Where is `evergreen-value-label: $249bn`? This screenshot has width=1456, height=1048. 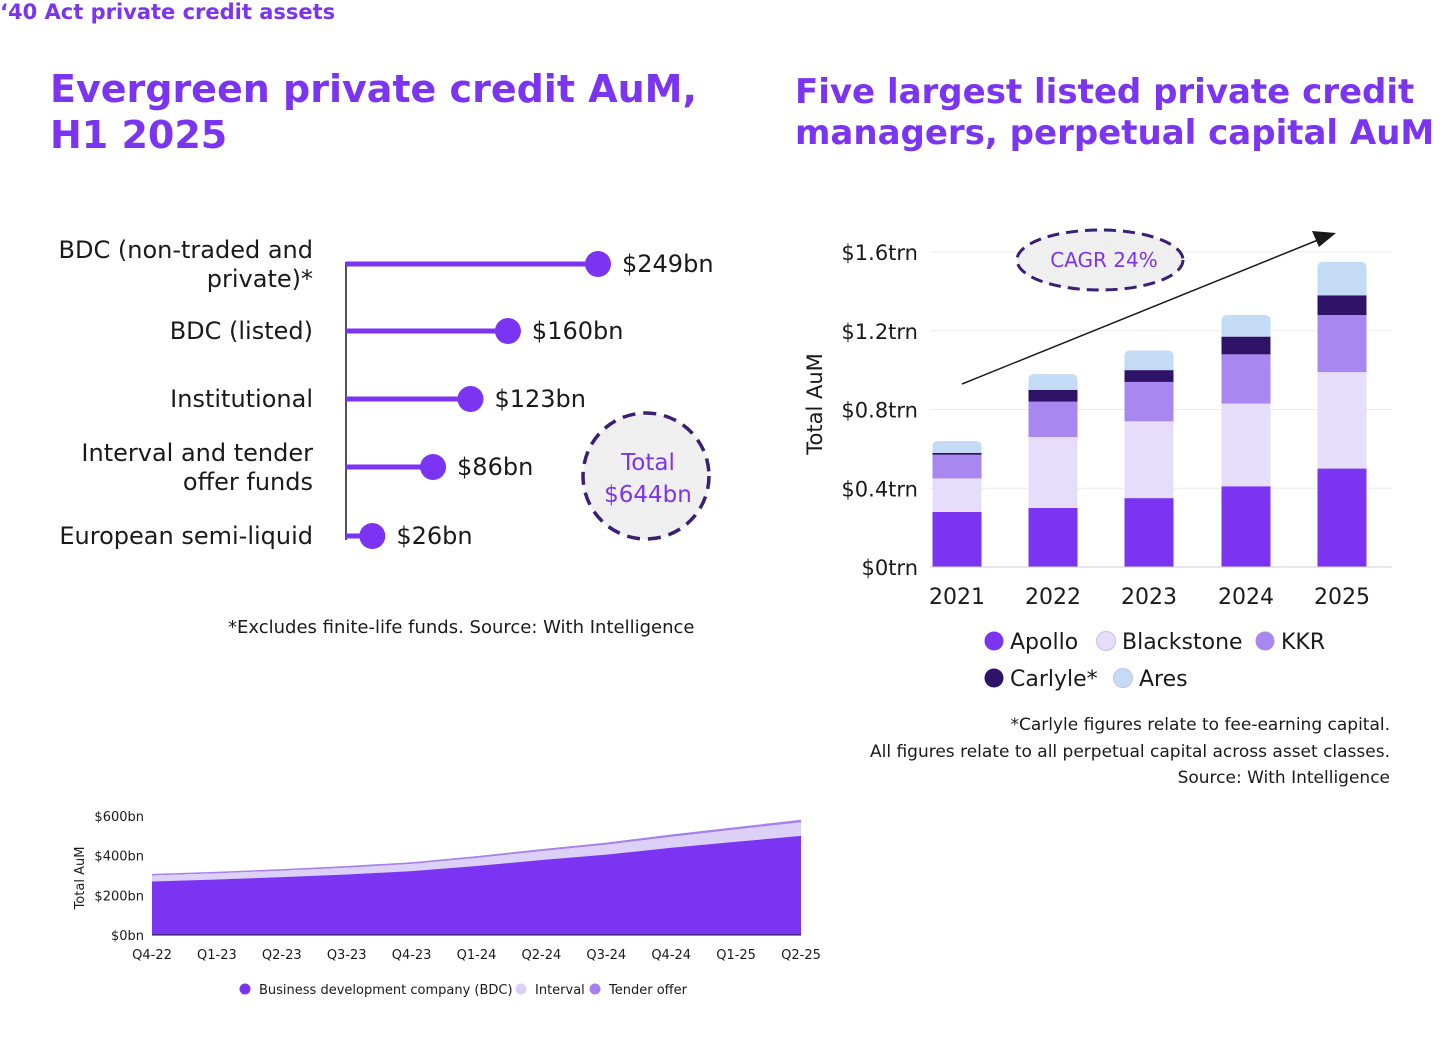
evergreen-value-label: $249bn is located at coordinates (668, 264).